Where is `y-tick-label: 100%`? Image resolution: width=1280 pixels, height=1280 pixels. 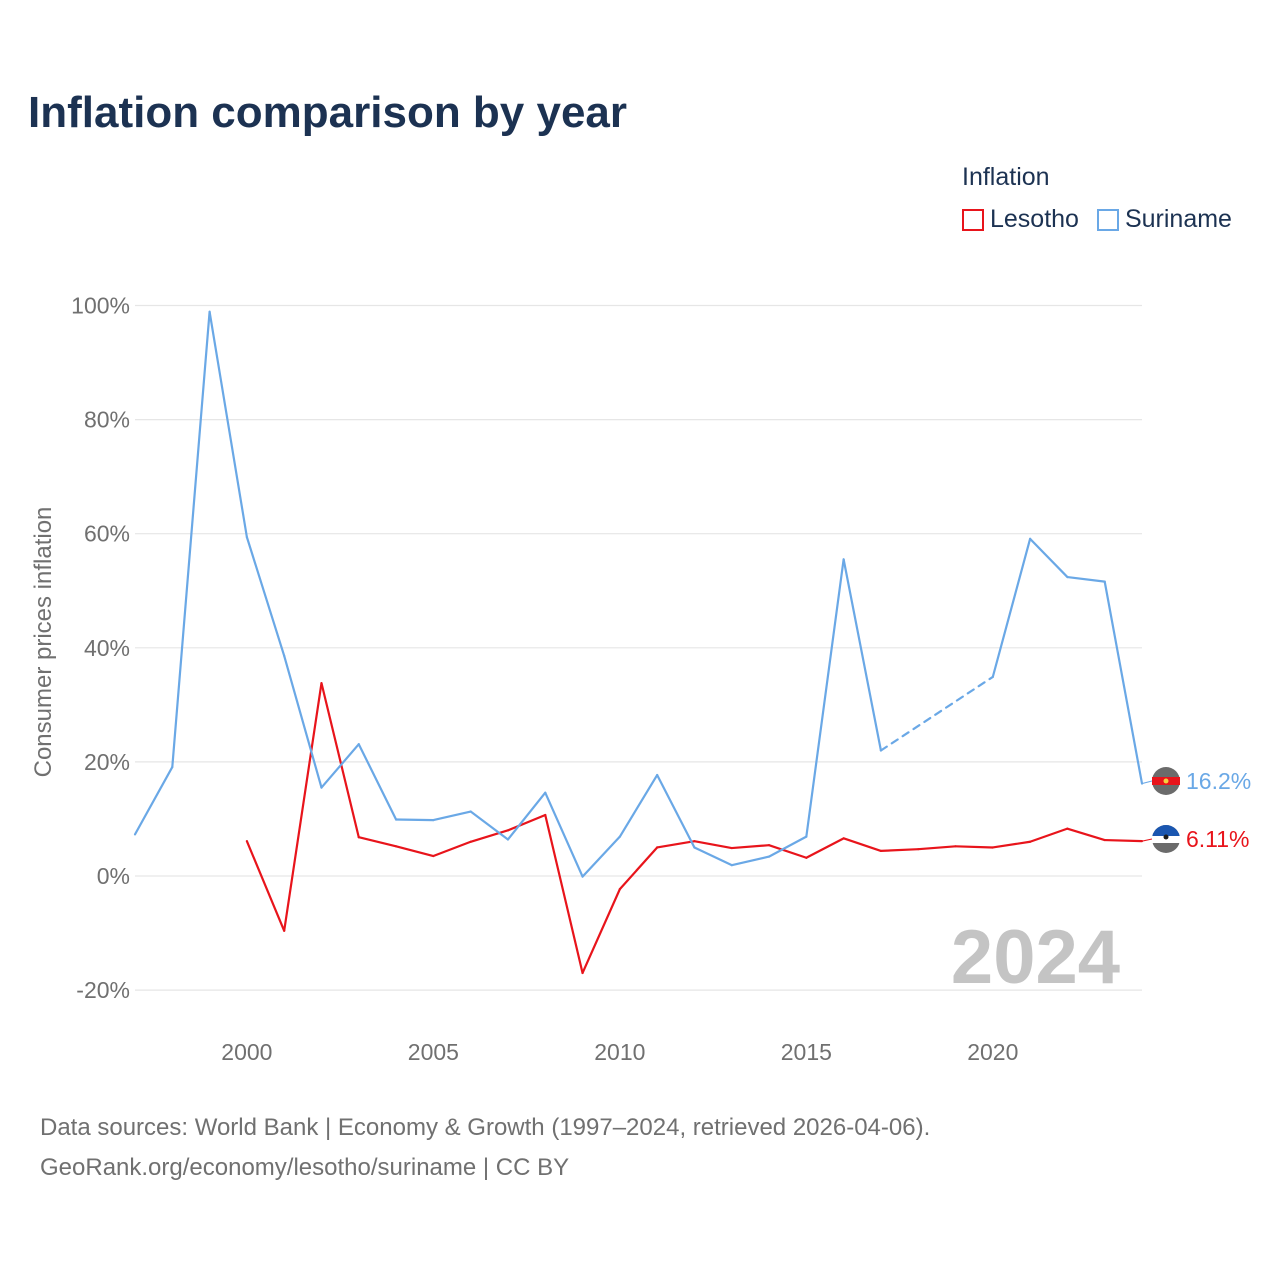 y-tick-label: 100% is located at coordinates (100, 306).